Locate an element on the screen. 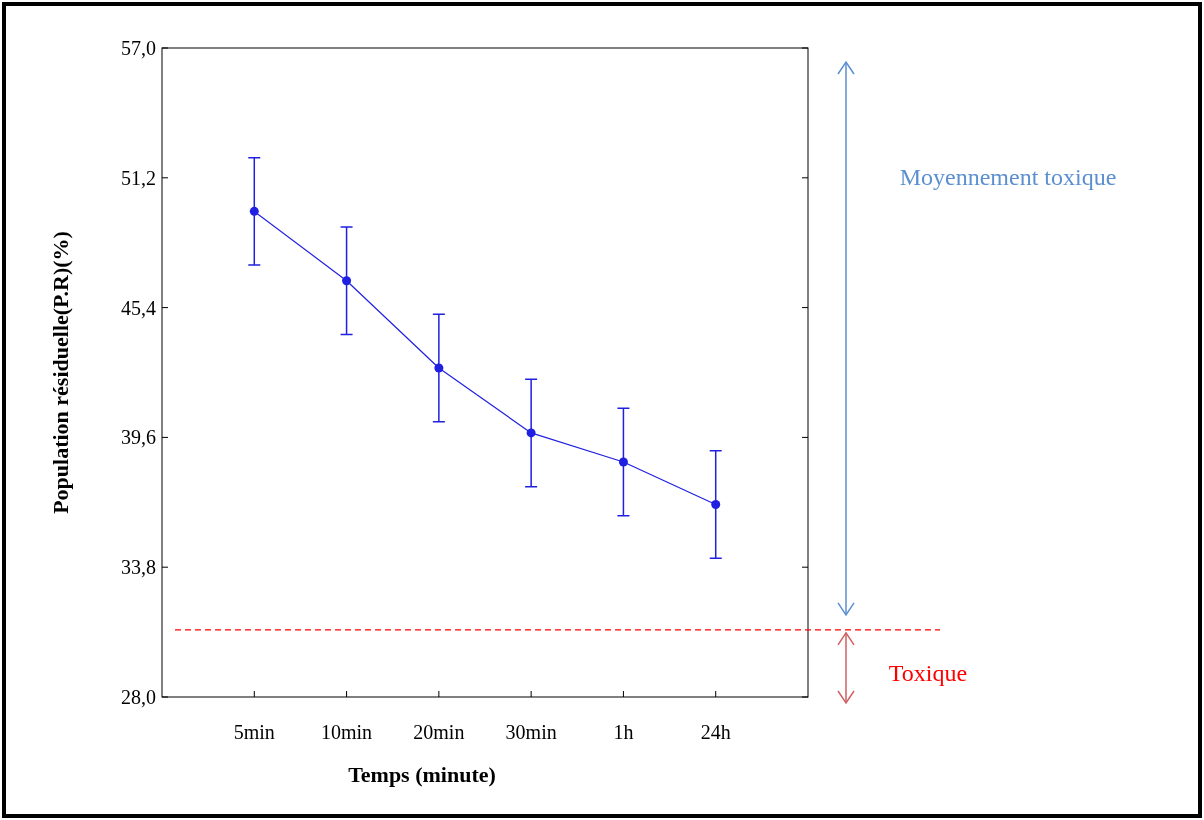 The width and height of the screenshot is (1204, 820). x-tick-label: 24h is located at coordinates (715, 732).